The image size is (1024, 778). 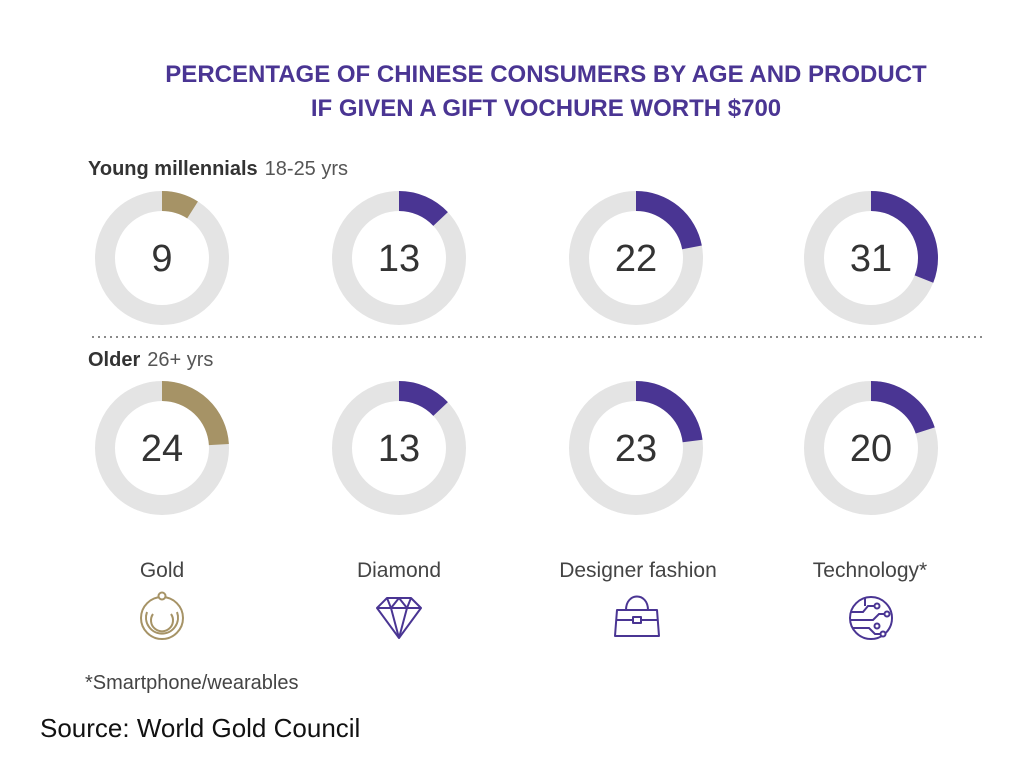 What do you see at coordinates (638, 570) in the screenshot?
I see `category-label-designer-fashion: Designer fashion` at bounding box center [638, 570].